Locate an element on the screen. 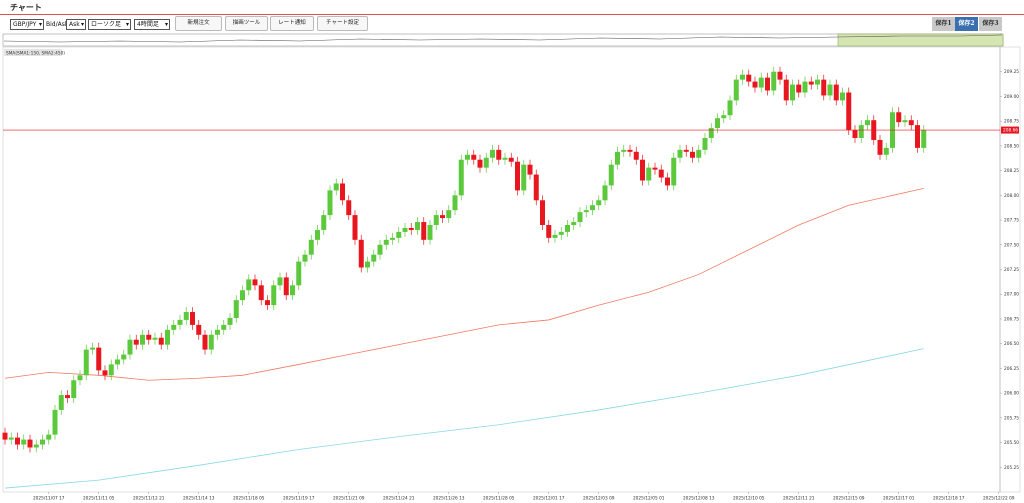 The image size is (1024, 503). timeframe-select: 4時間足 is located at coordinates (152, 24).